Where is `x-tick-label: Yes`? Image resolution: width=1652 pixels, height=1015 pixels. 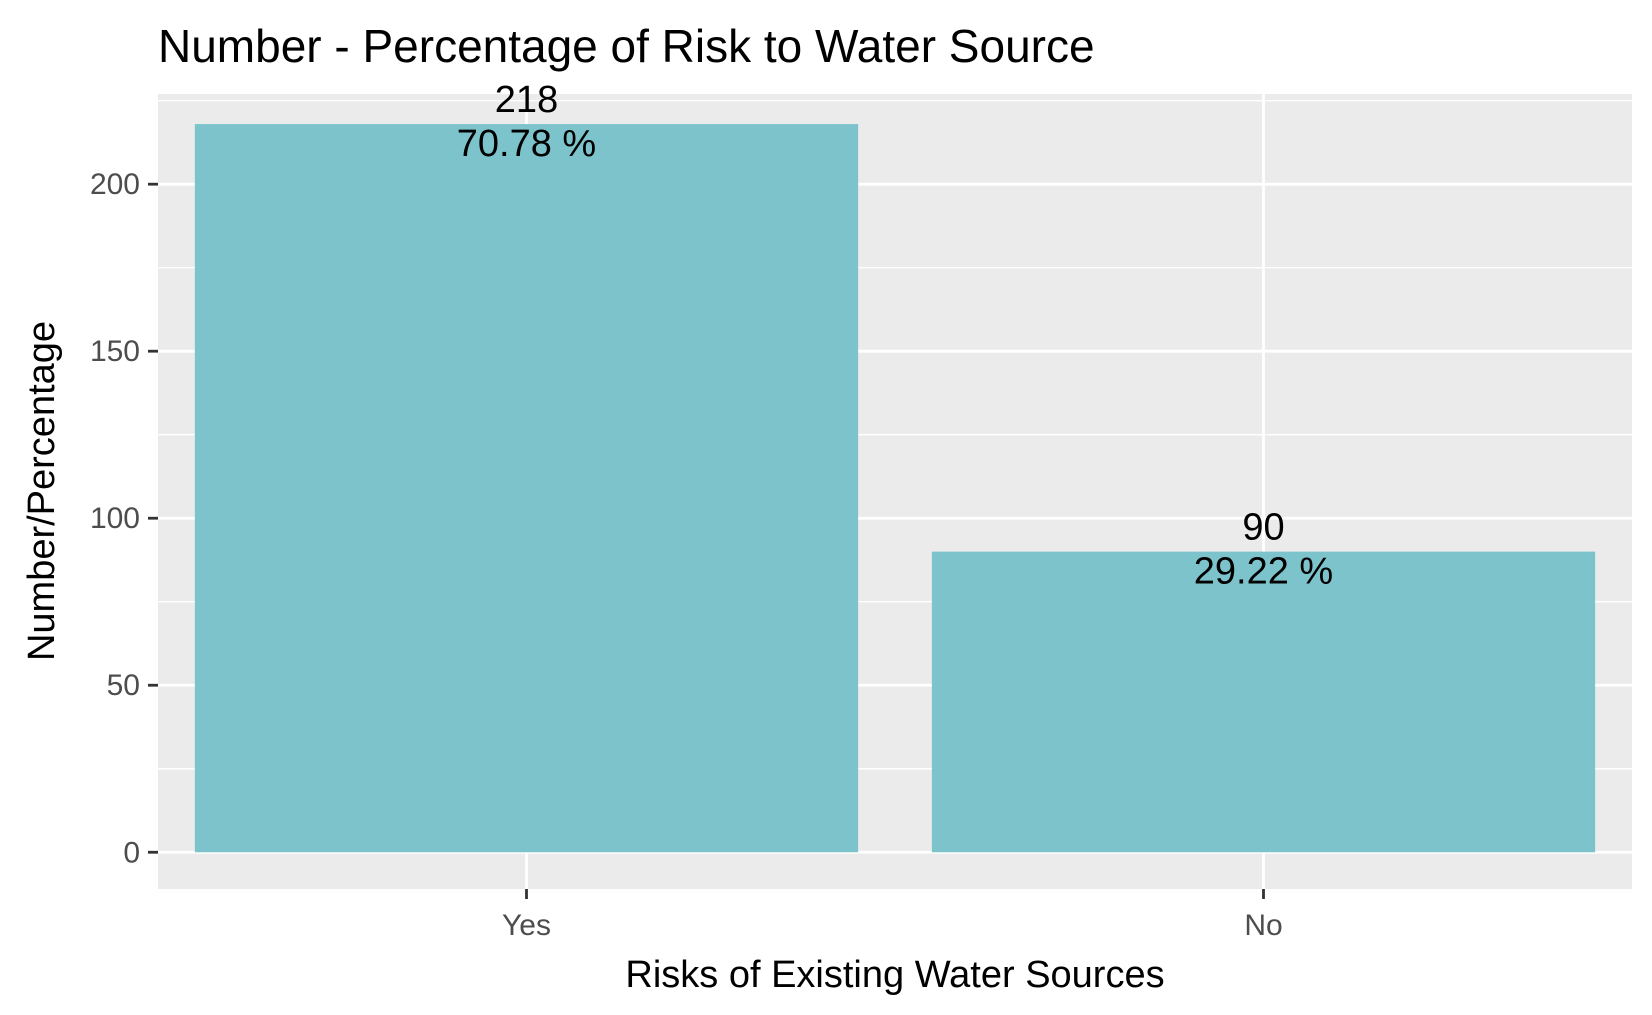
x-tick-label: Yes is located at coordinates (526, 925).